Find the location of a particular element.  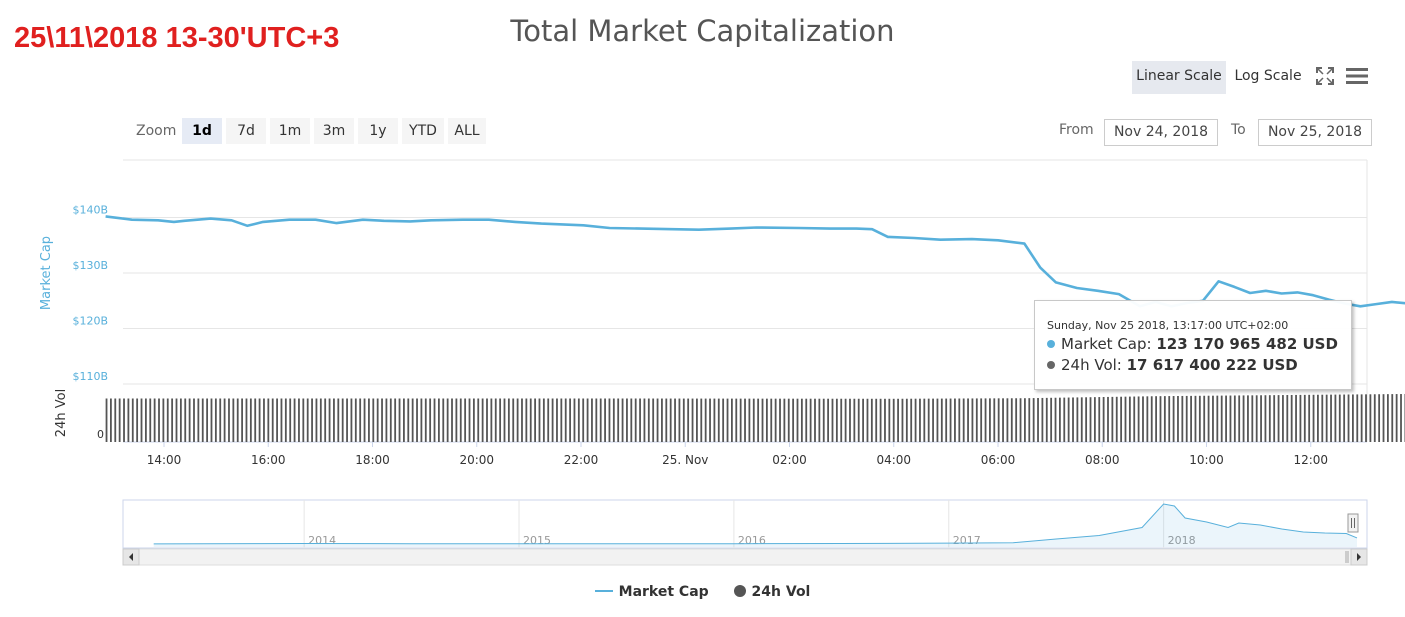

legend-item-volume: 24h Vol is located at coordinates (771, 592).